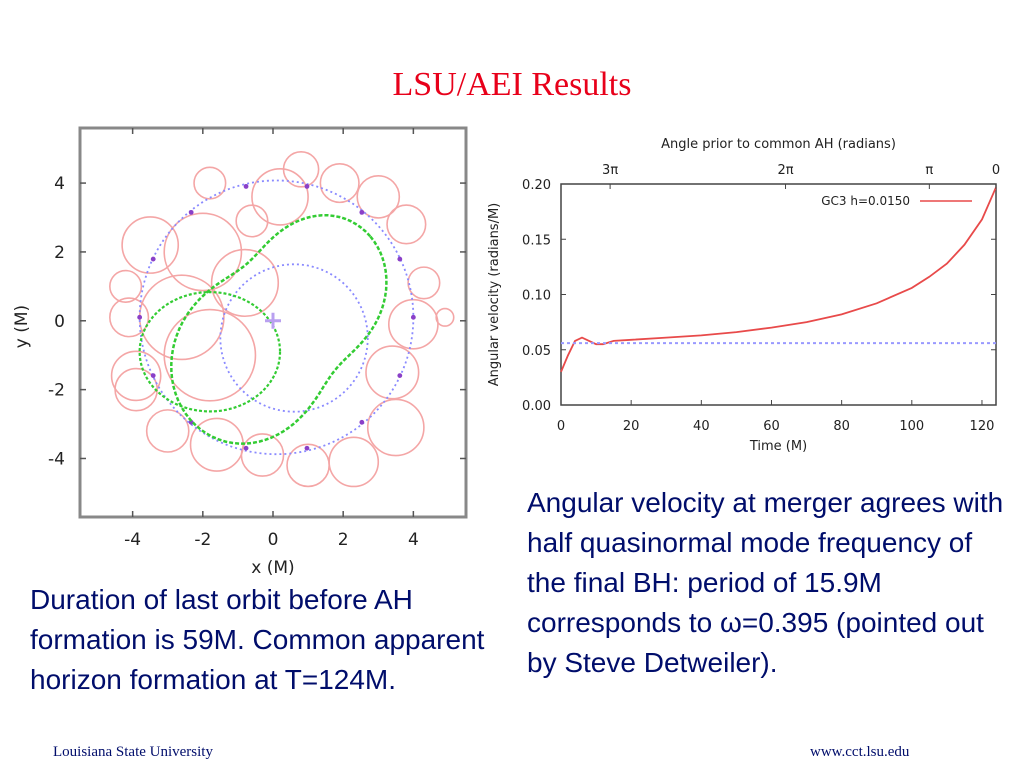 Image resolution: width=1024 pixels, height=768 pixels. Describe the element at coordinates (610, 170) in the screenshot. I see `top-tick-label: 3π` at that location.